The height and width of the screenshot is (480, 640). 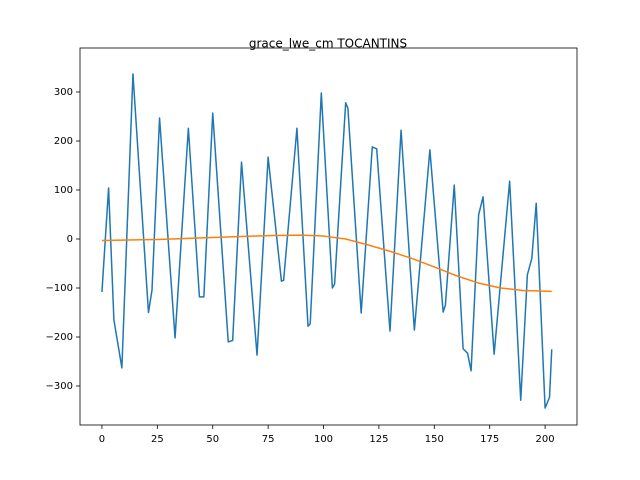 I want to click on x-tick-label: 25, so click(x=157, y=439).